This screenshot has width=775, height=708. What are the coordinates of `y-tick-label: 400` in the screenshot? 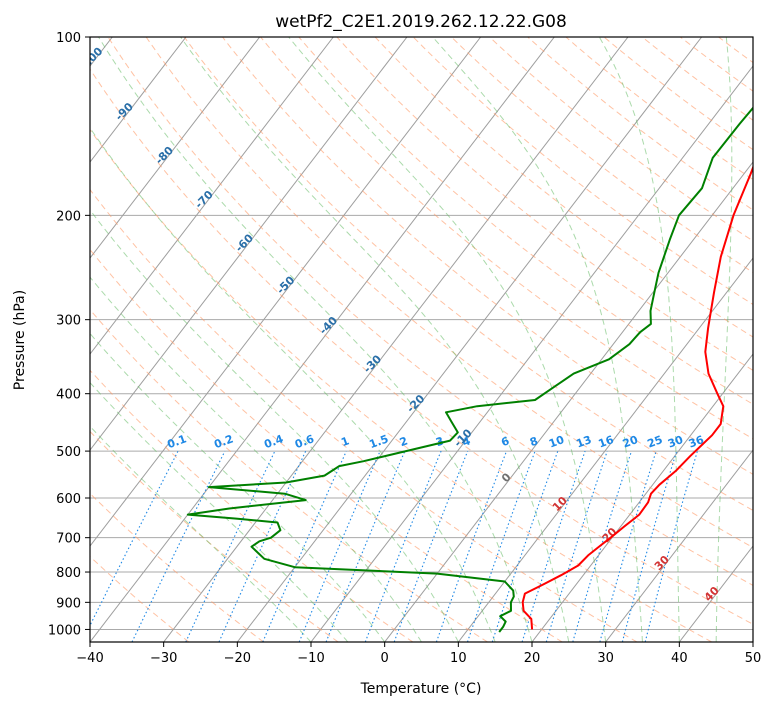 It's located at (68, 395).